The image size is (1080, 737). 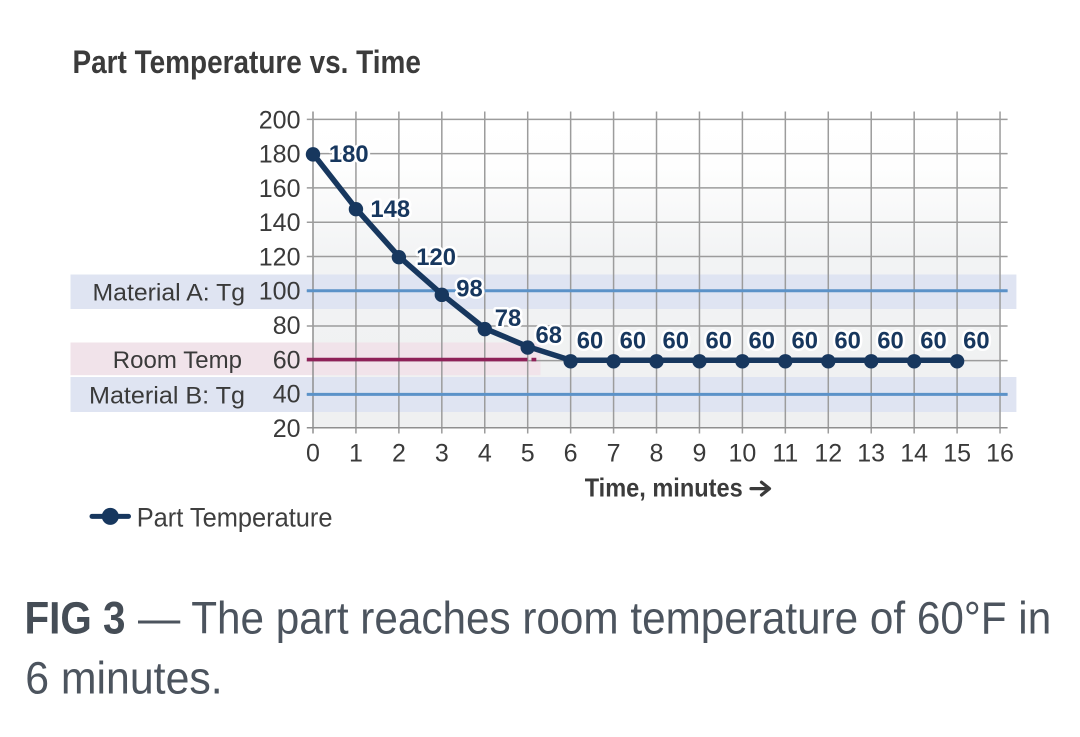 What do you see at coordinates (508, 318) in the screenshot?
I see `svg-text: 78` at bounding box center [508, 318].